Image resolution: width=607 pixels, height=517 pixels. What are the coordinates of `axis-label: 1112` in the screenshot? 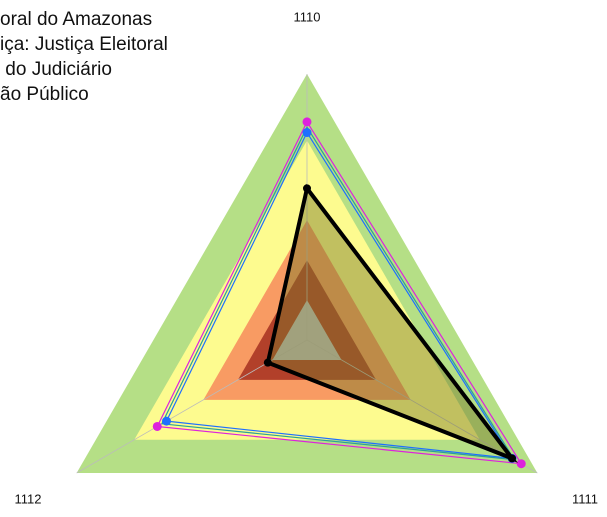 It's located at (28, 498).